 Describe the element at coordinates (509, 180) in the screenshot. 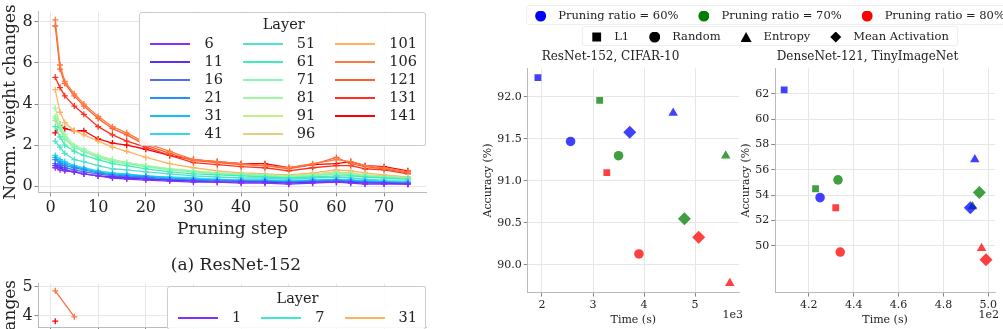

I see `y-tick-label: 91.0` at that location.